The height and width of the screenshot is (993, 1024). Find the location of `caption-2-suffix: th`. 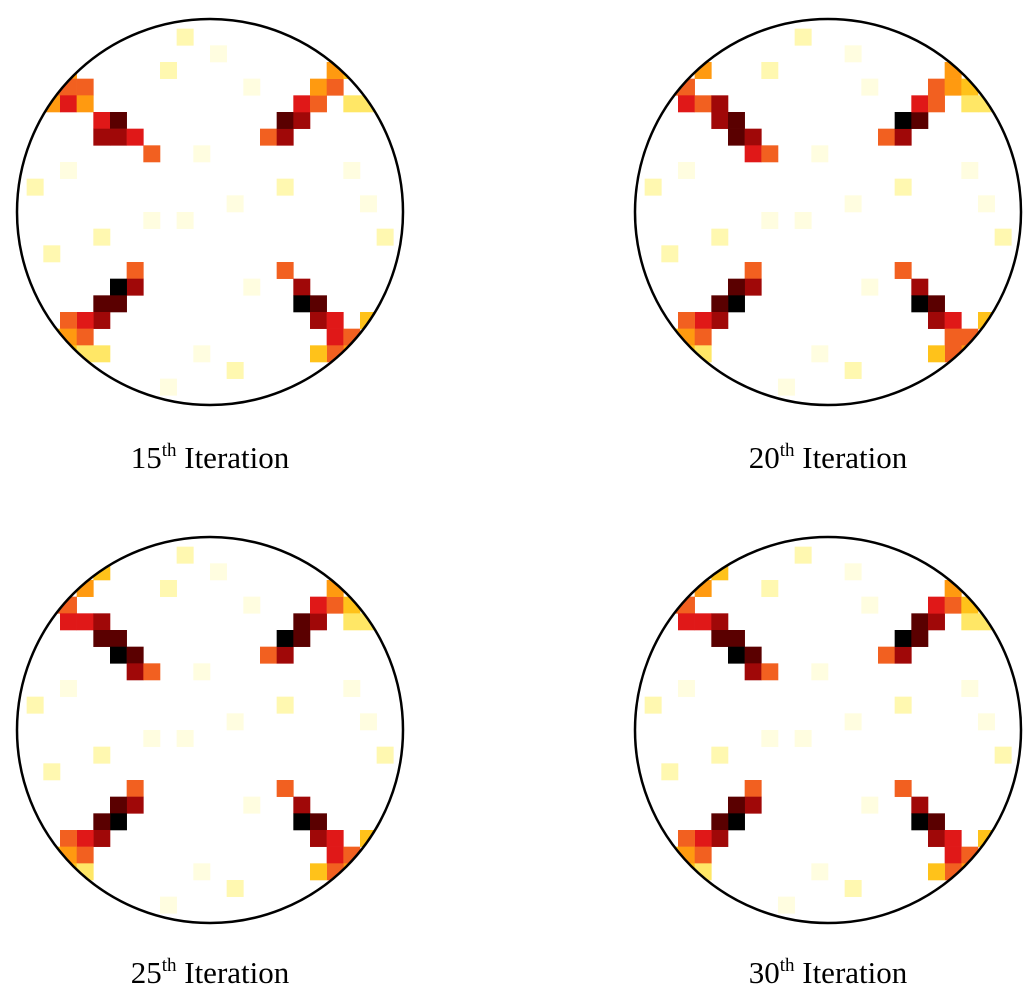

caption-2-suffix: th is located at coordinates (787, 450).